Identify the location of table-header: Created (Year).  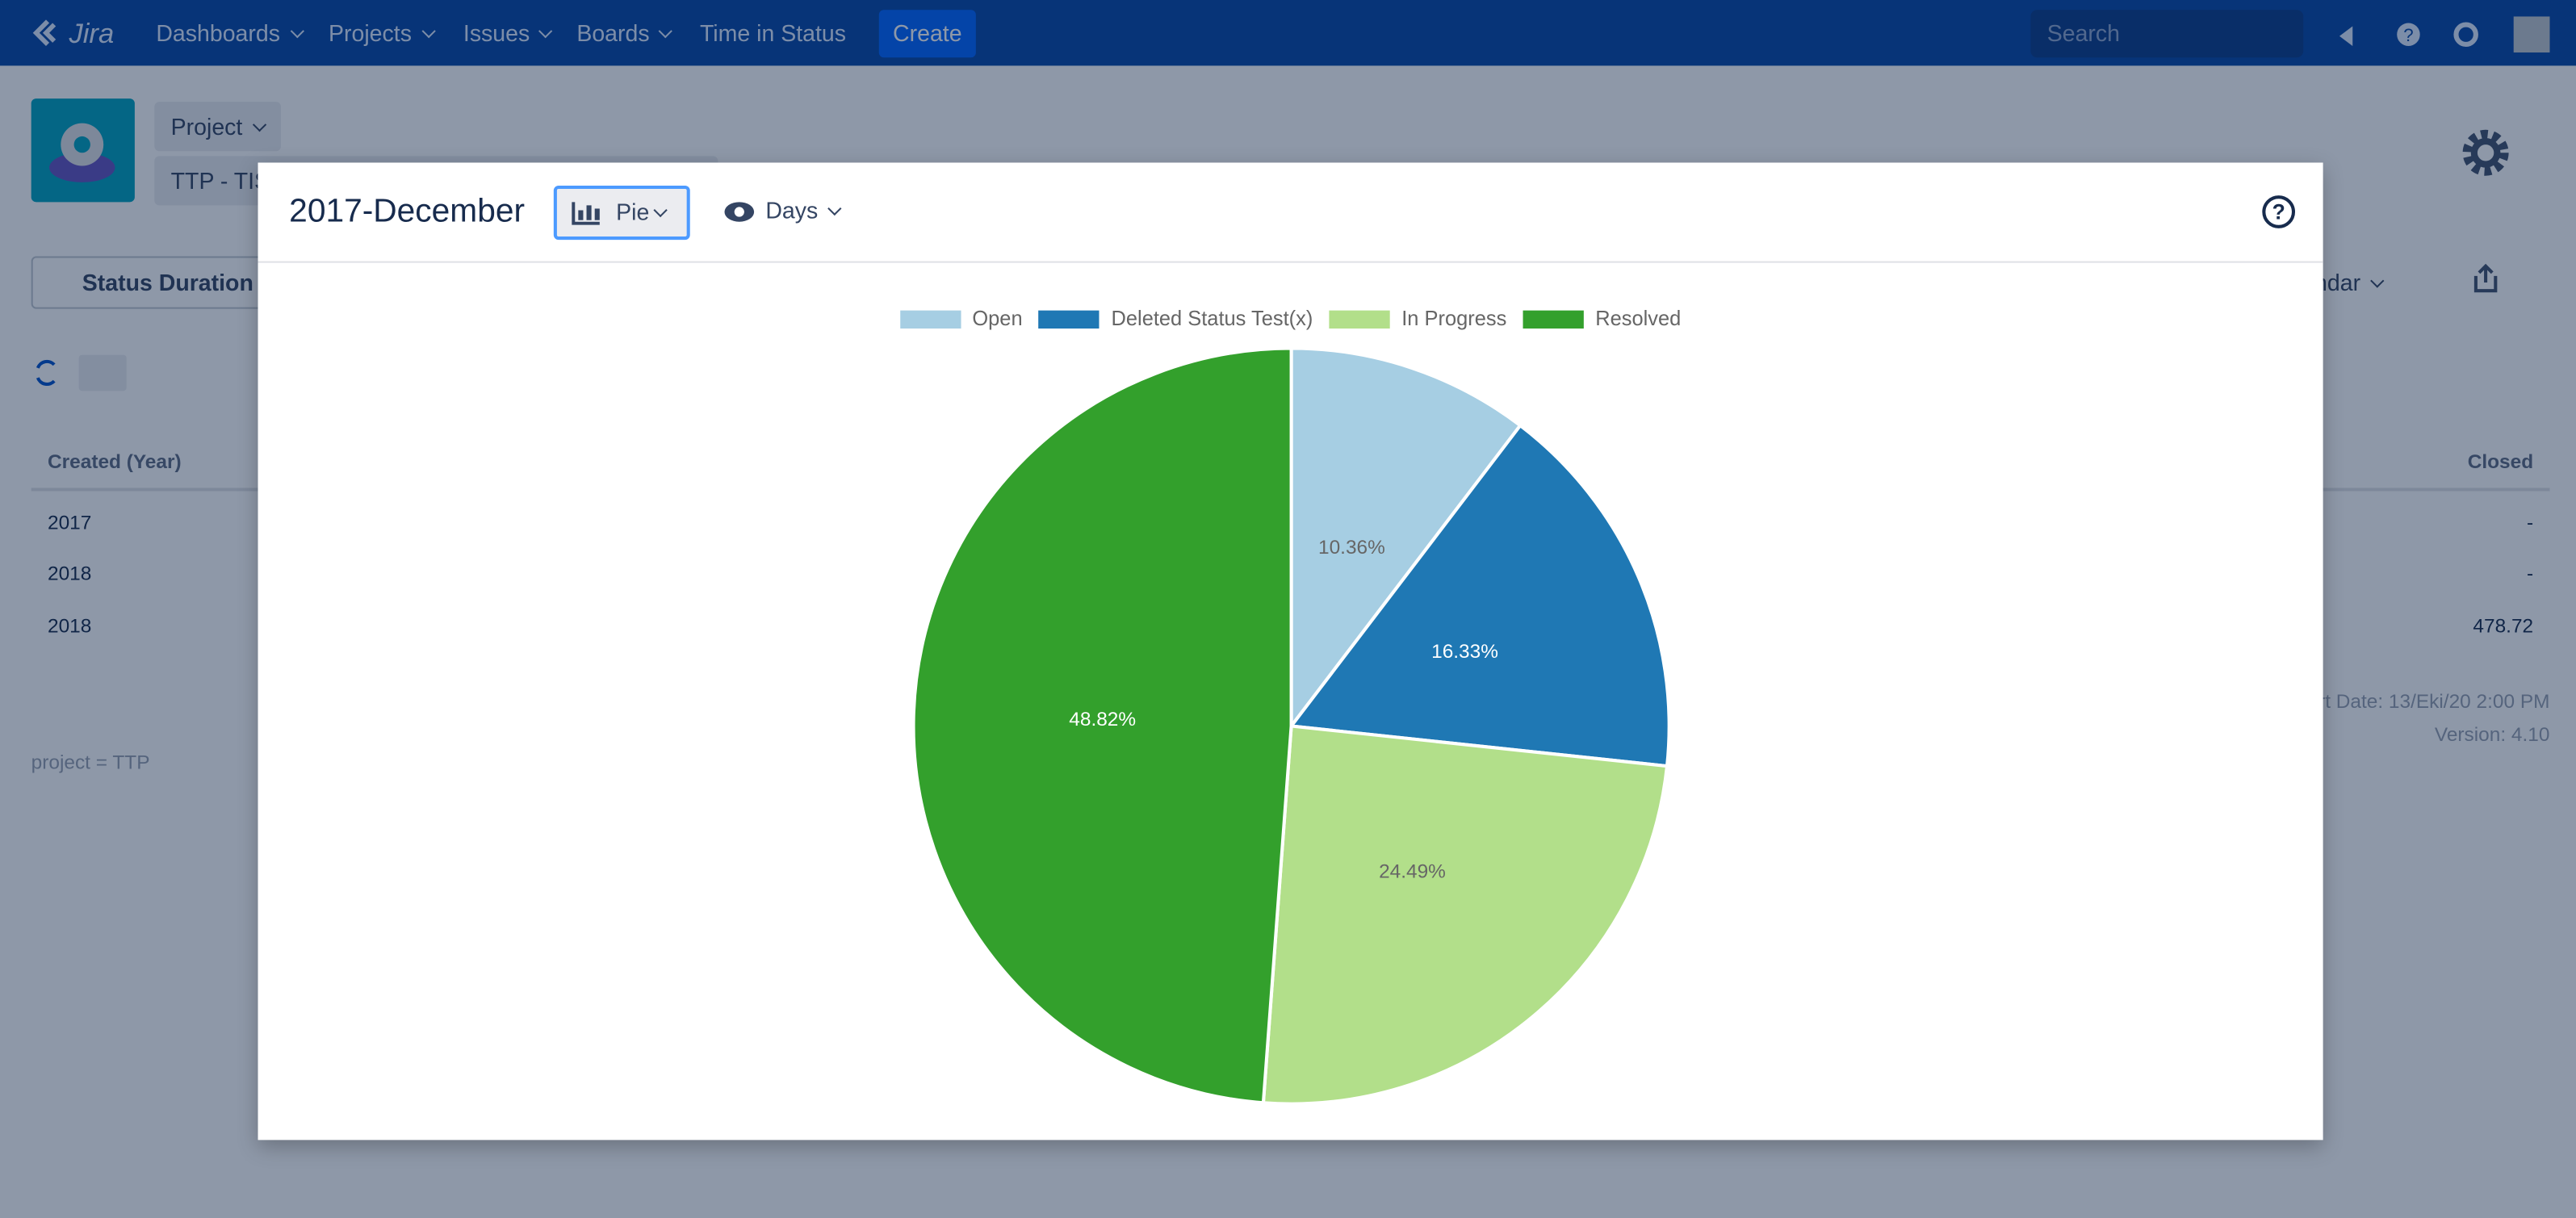
(115, 462).